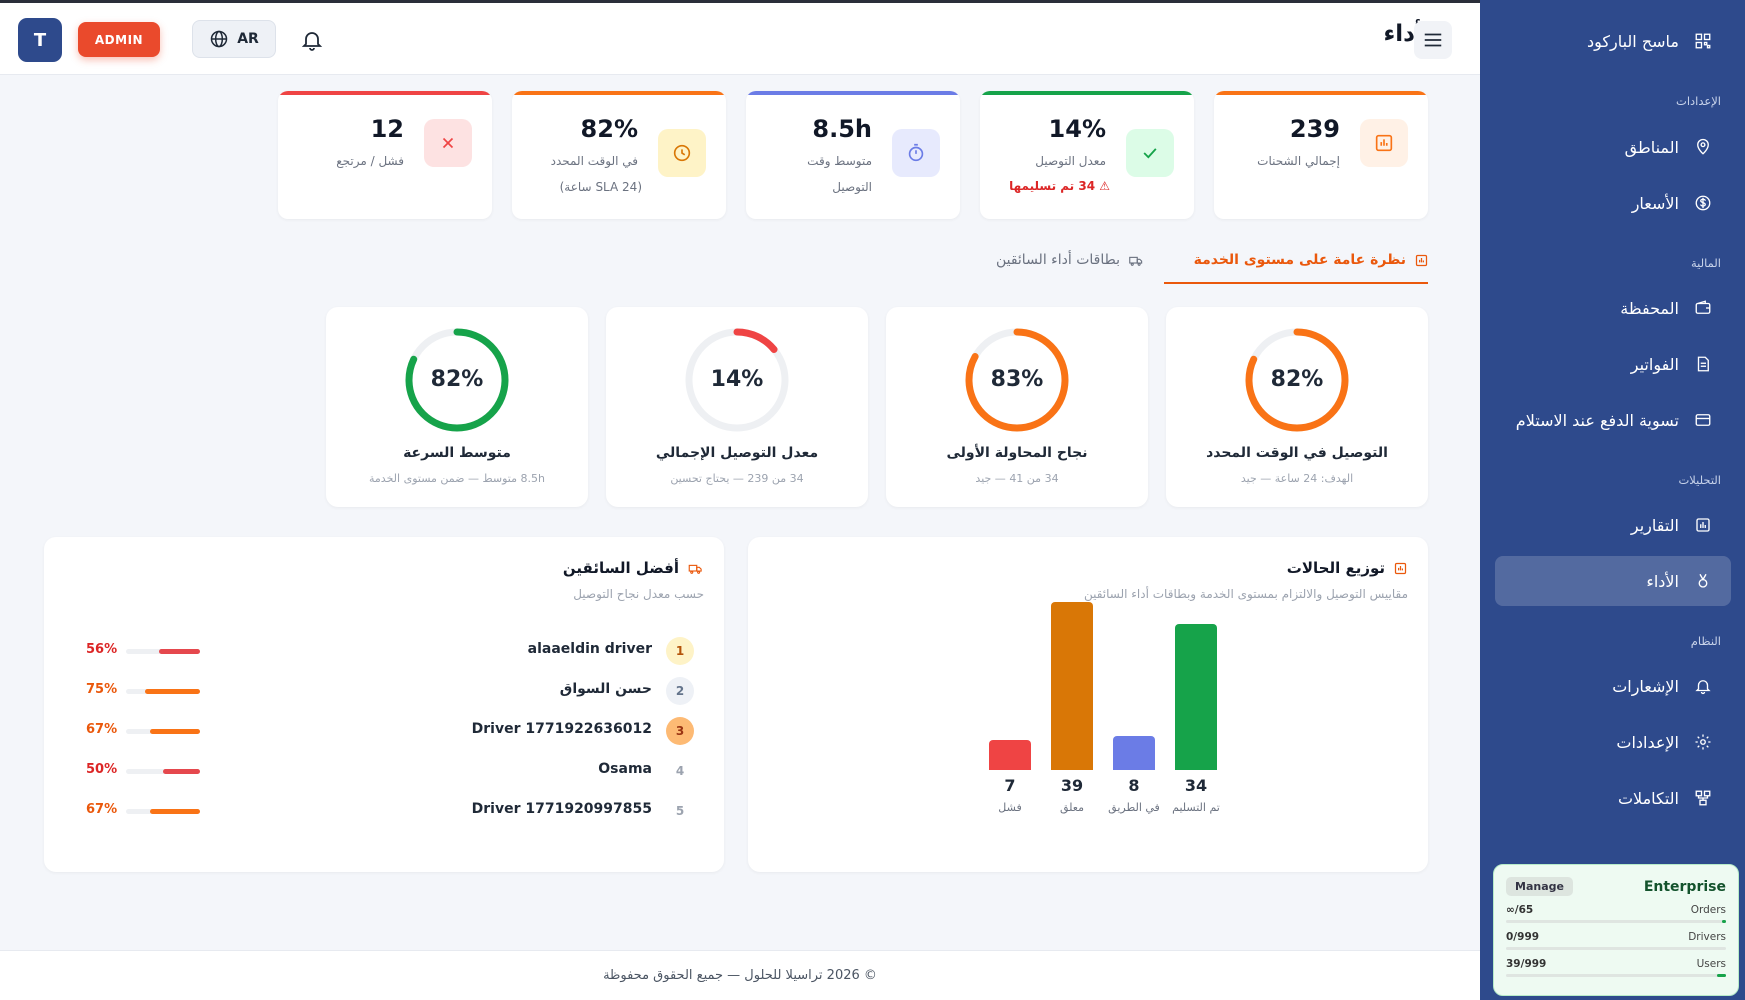 This screenshot has width=1745, height=1000. I want to click on globe-icon, so click(219, 39).